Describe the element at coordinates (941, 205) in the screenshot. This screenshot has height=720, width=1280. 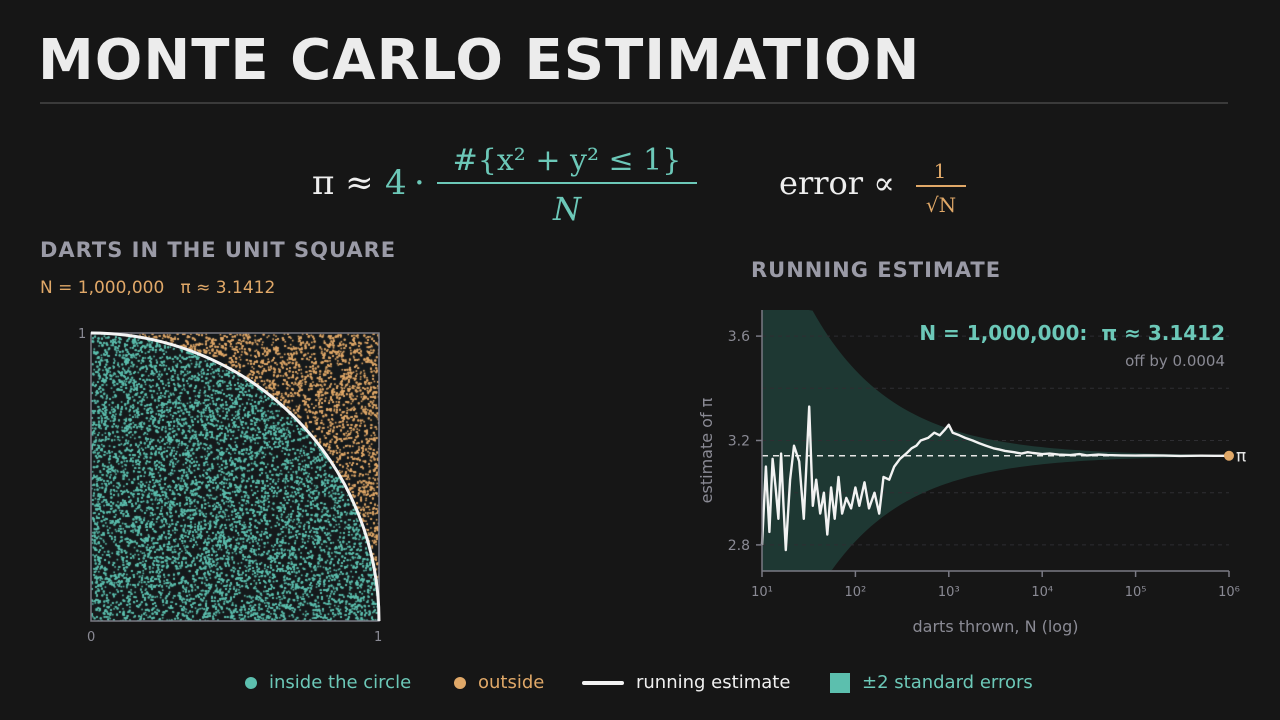
I see `error-denominator: √N` at that location.